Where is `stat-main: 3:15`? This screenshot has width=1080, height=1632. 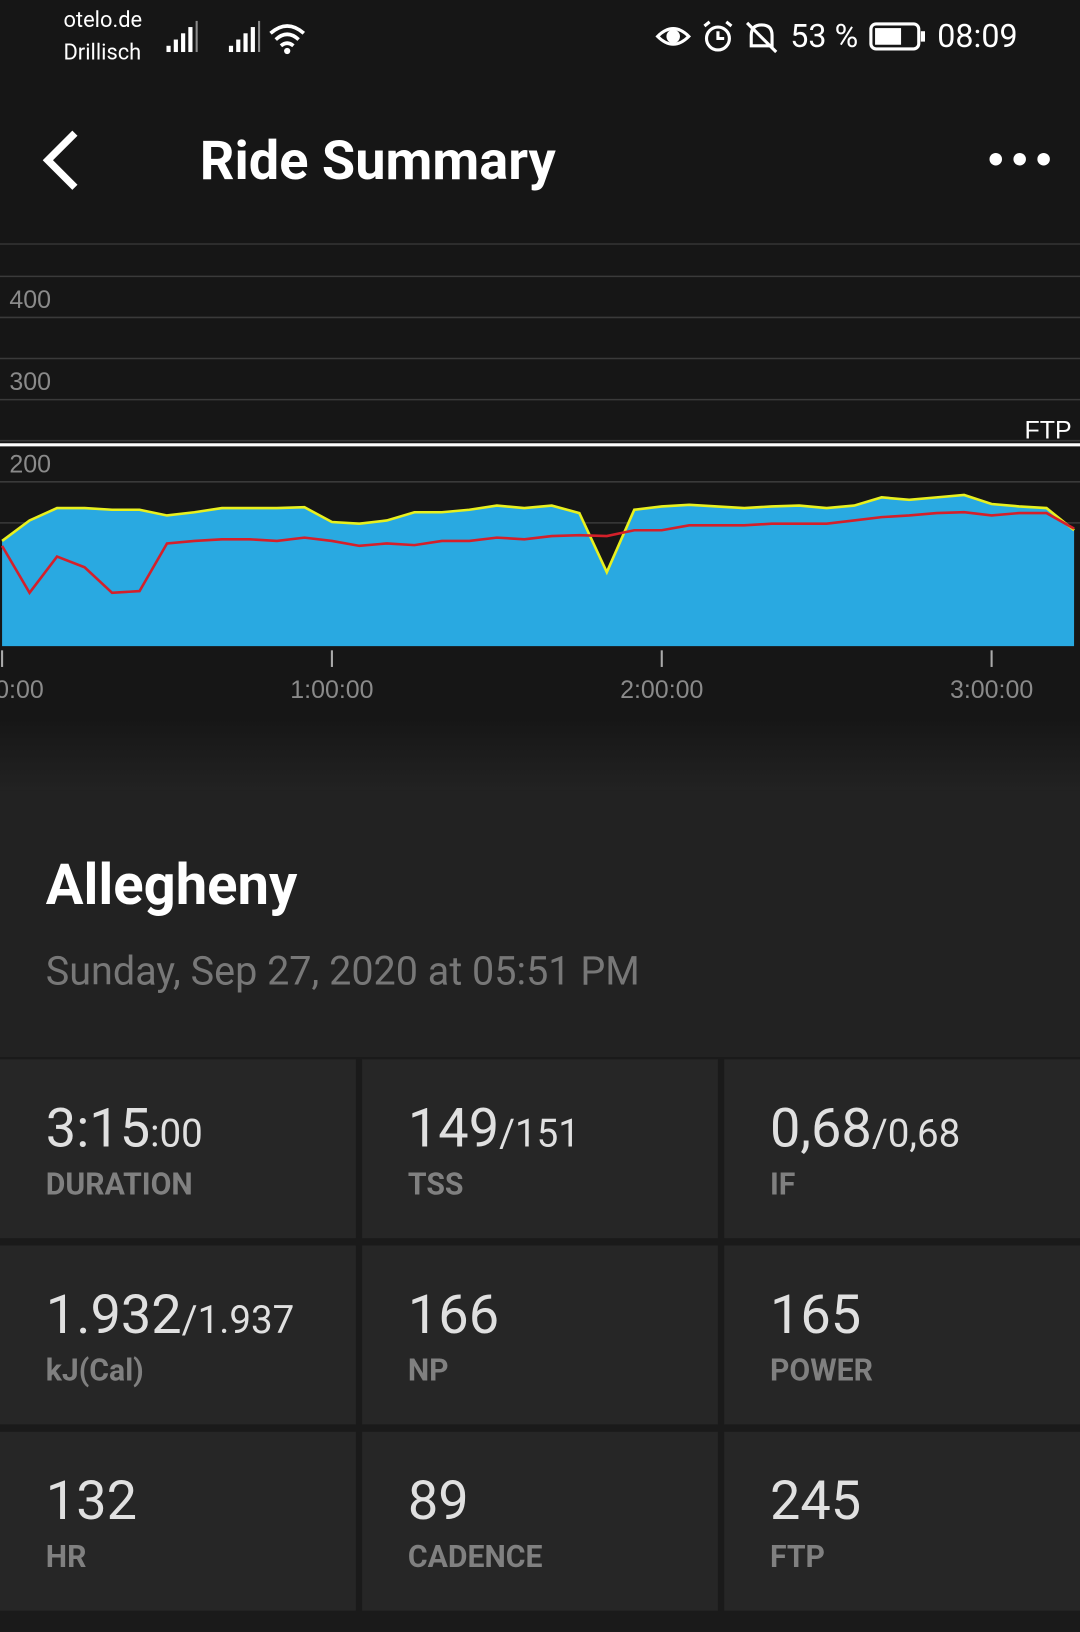
stat-main: 3:15 is located at coordinates (98, 1128).